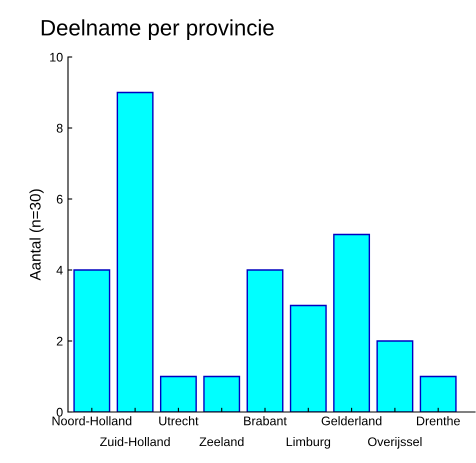  What do you see at coordinates (178, 421) in the screenshot?
I see `x-tick-label: Utrecht` at bounding box center [178, 421].